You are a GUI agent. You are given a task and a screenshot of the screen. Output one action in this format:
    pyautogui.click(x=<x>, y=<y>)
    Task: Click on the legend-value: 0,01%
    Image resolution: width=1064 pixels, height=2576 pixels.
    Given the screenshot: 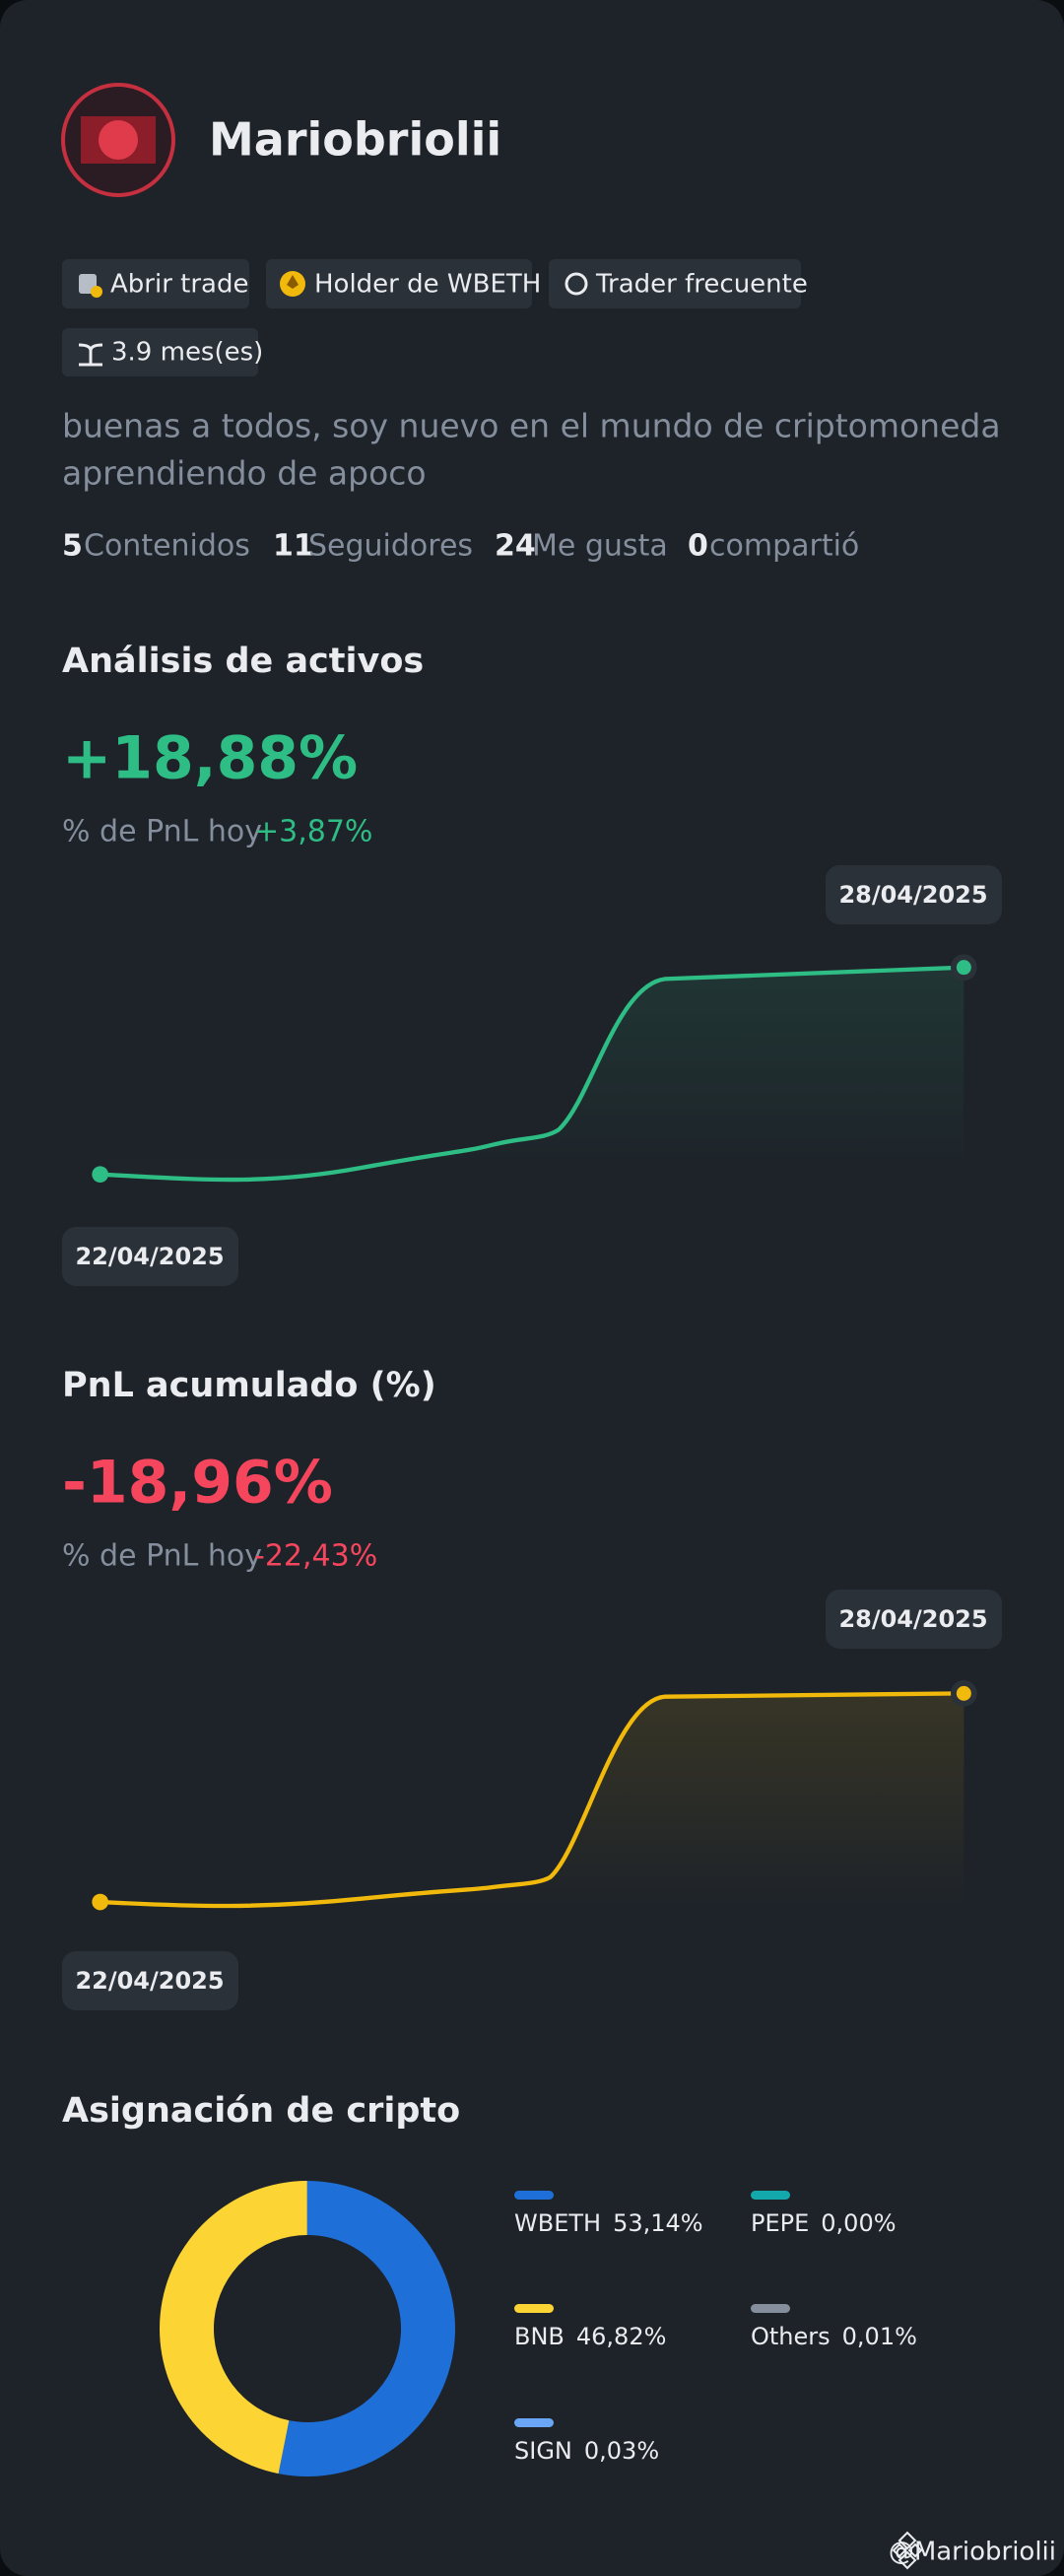 What is the action you would take?
    pyautogui.click(x=880, y=2336)
    